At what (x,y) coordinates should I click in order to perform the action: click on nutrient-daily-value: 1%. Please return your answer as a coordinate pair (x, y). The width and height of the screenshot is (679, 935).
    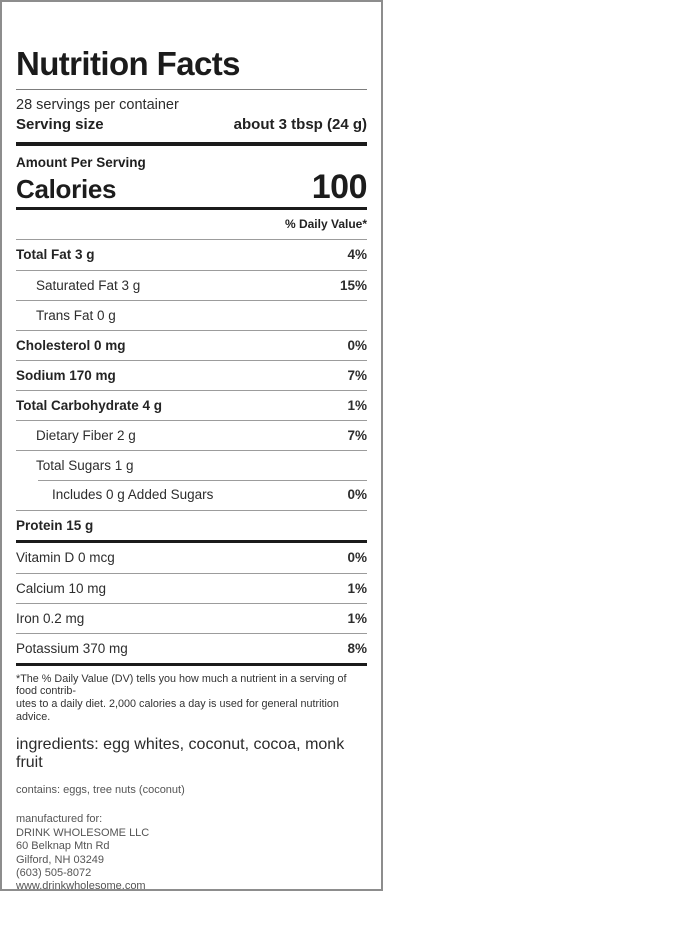
    Looking at the image, I should click on (357, 405).